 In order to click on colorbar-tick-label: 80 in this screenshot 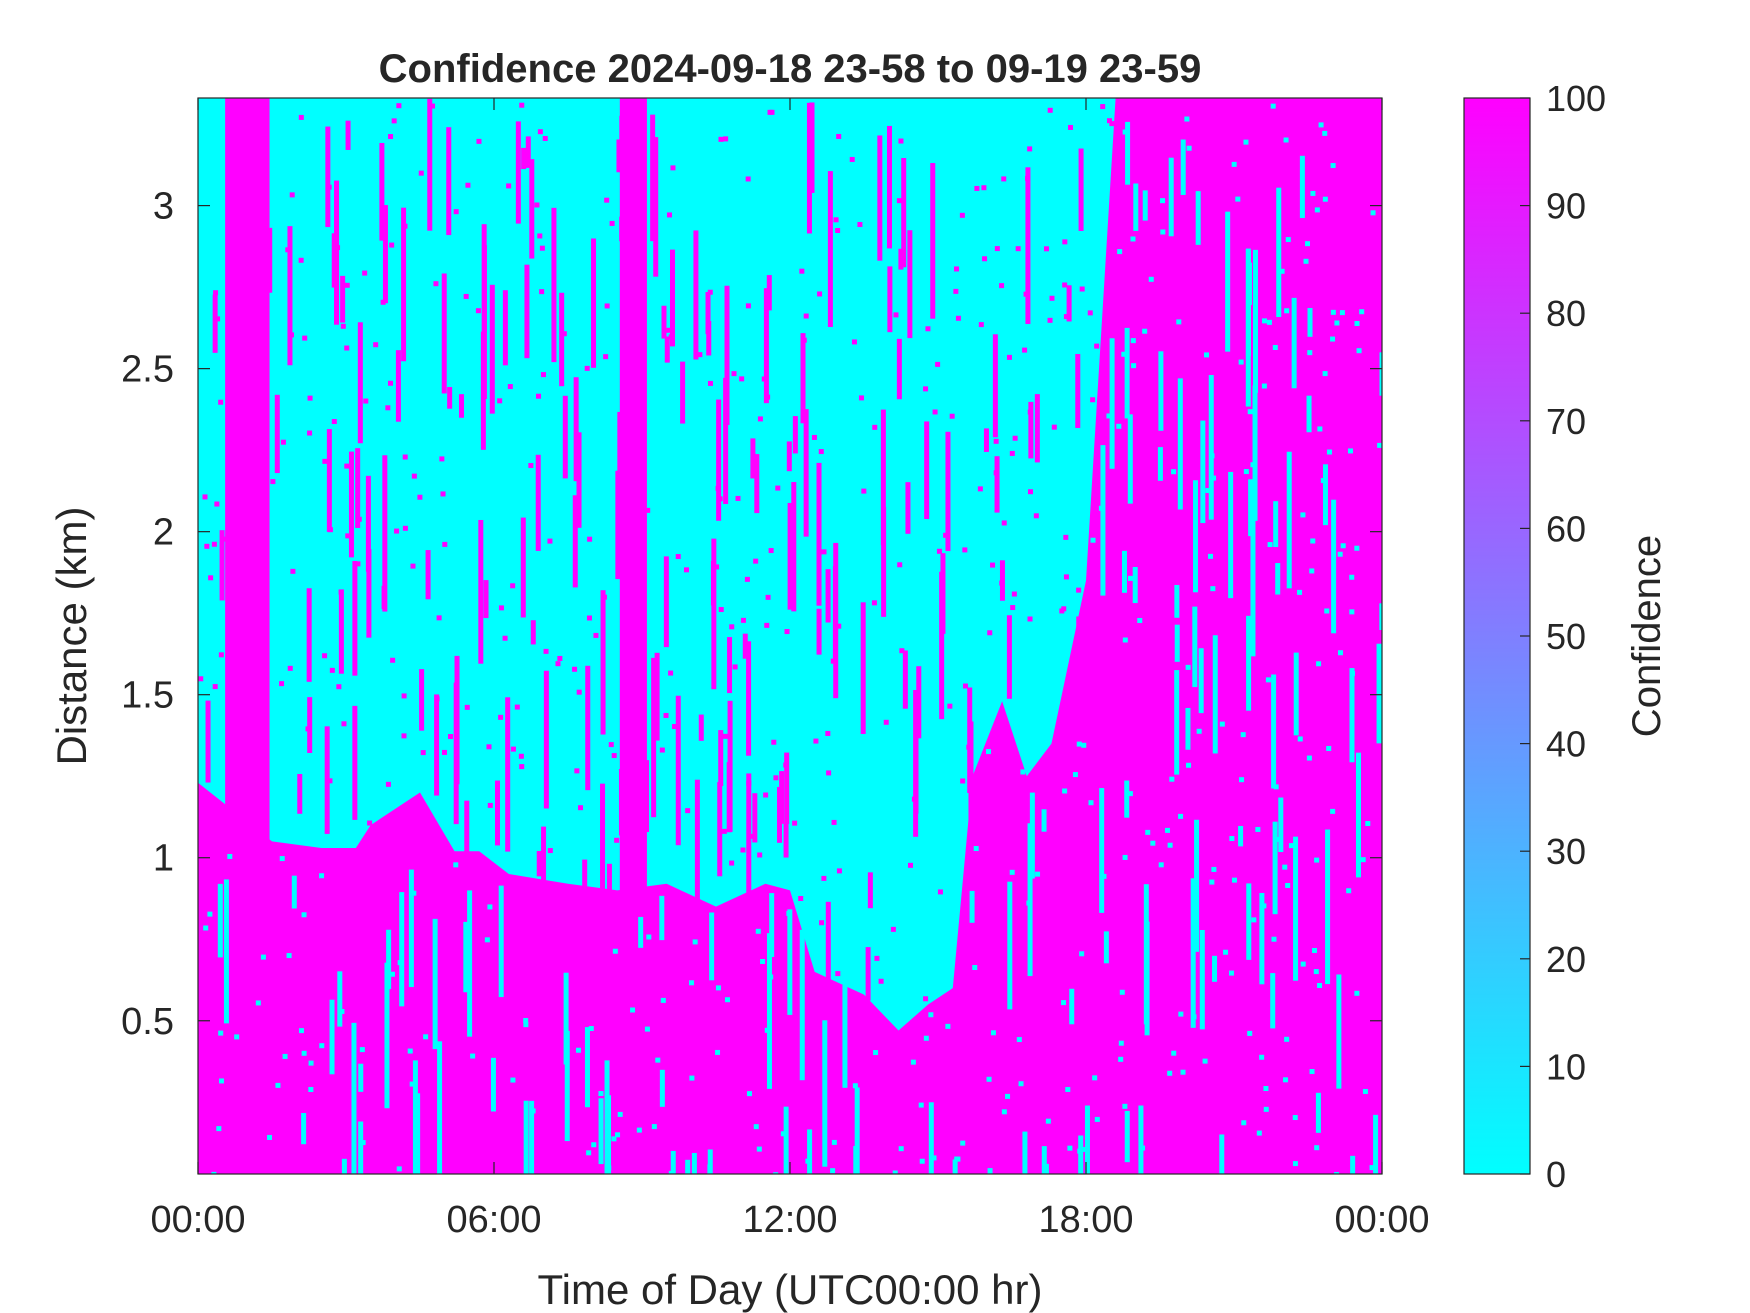, I will do `click(1566, 313)`.